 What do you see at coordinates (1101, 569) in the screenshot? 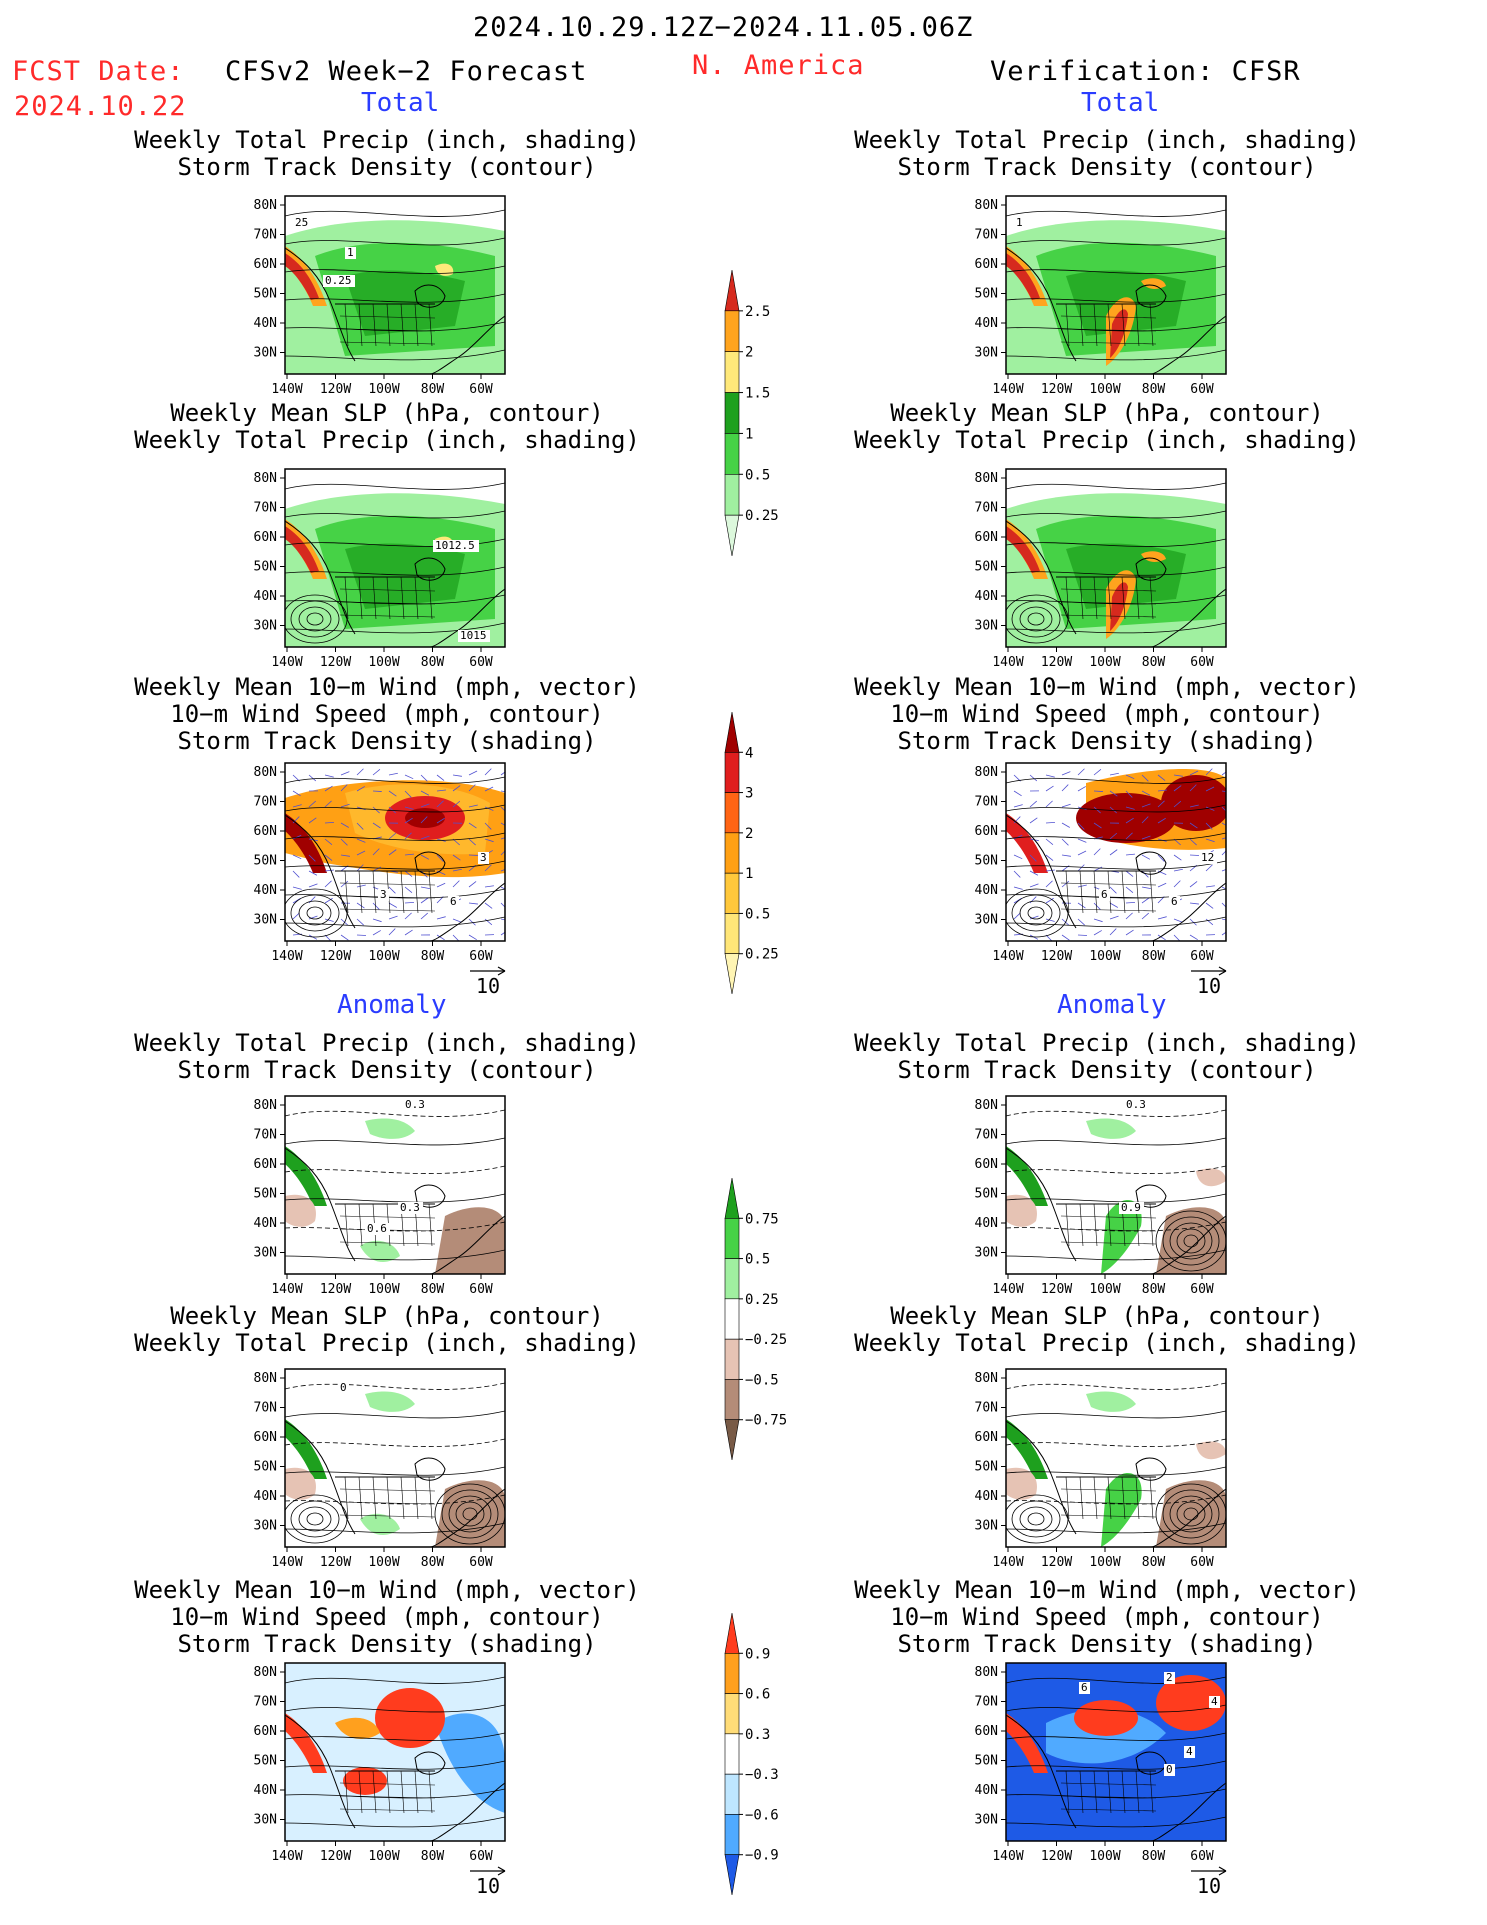
I see `map-panel-slp-obs: 80N 70N 60N 50N 40N 30N 140W 120W 100W 80W 60W` at bounding box center [1101, 569].